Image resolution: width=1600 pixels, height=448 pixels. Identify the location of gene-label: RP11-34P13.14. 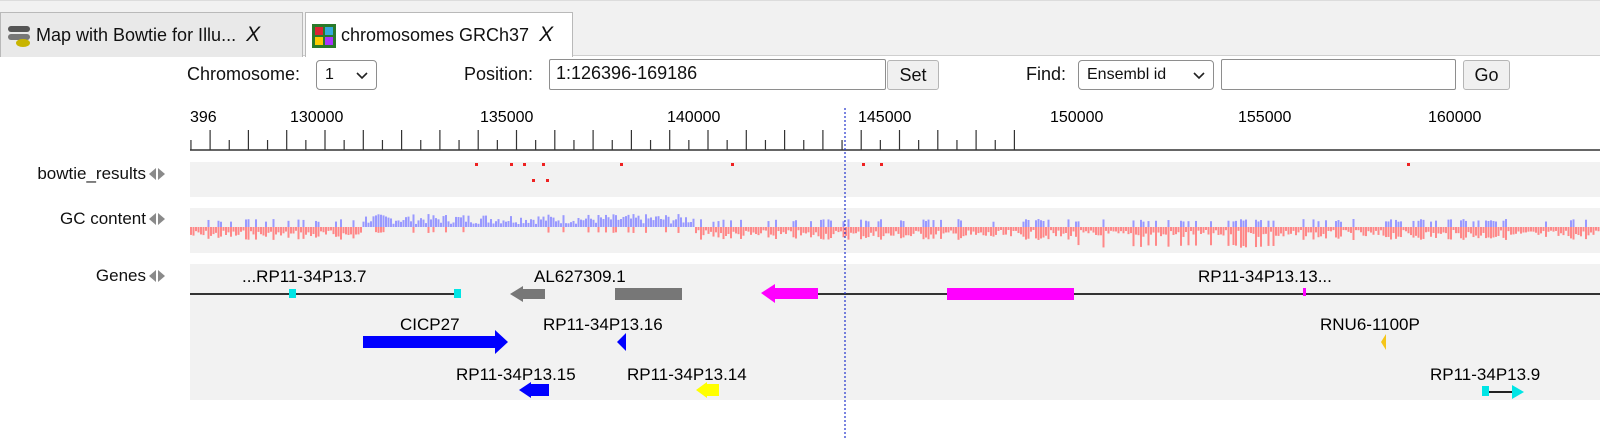
(687, 374).